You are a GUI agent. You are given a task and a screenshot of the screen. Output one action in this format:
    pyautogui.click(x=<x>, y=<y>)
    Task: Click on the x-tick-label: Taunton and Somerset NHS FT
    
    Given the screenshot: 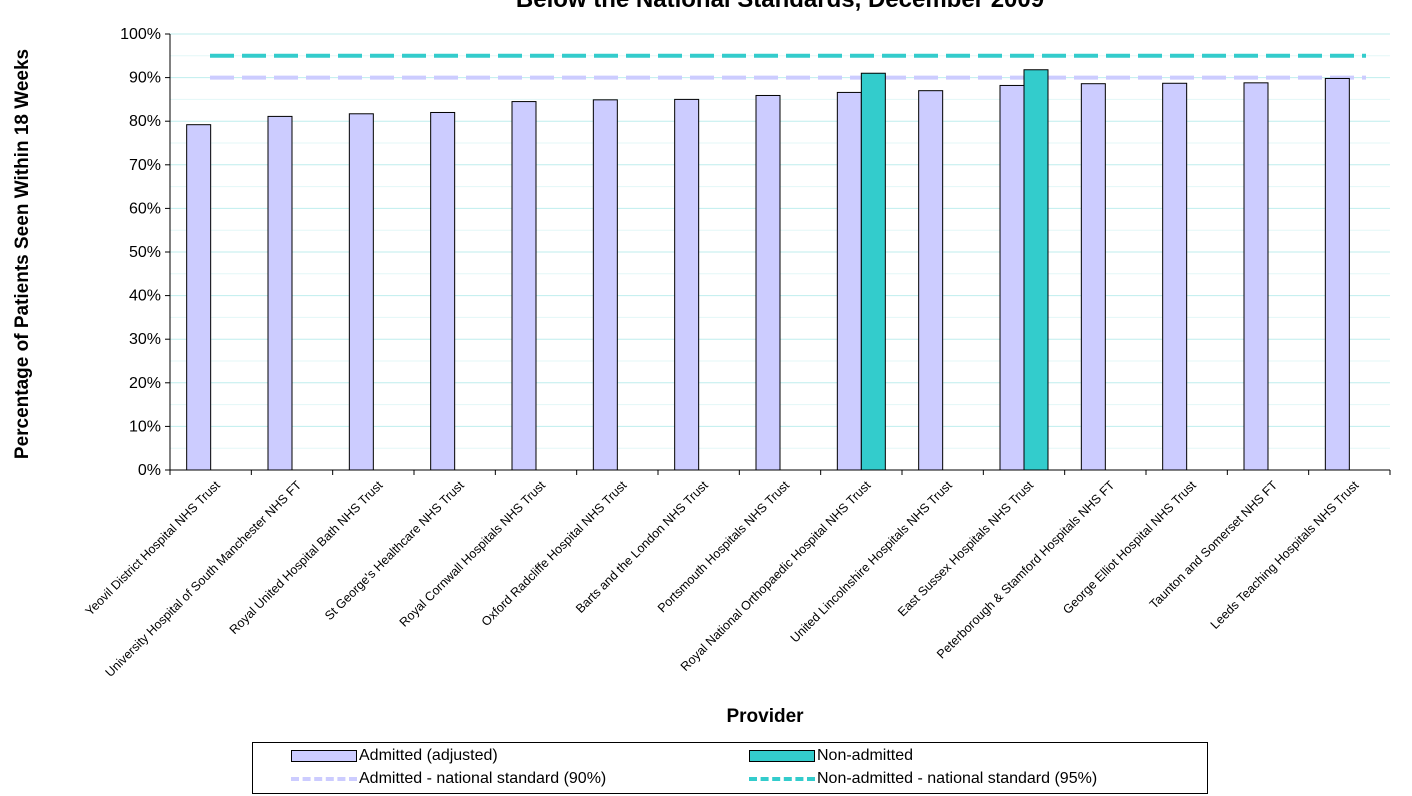 What is the action you would take?
    pyautogui.click(x=1213, y=544)
    